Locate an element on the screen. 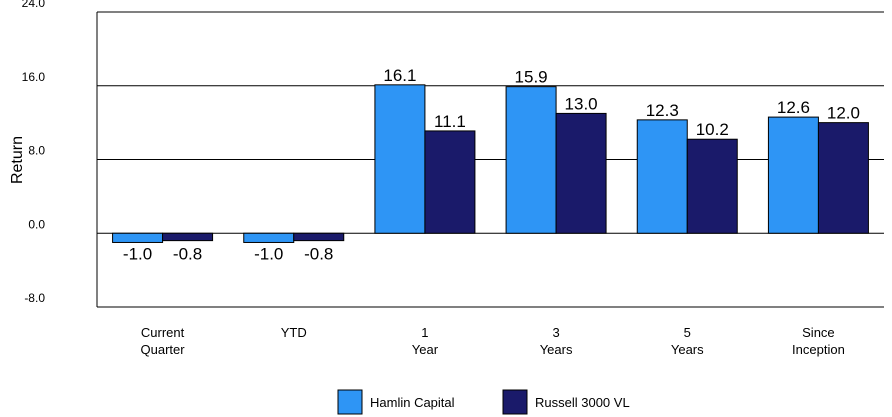  data-label: 11.1 is located at coordinates (450, 121).